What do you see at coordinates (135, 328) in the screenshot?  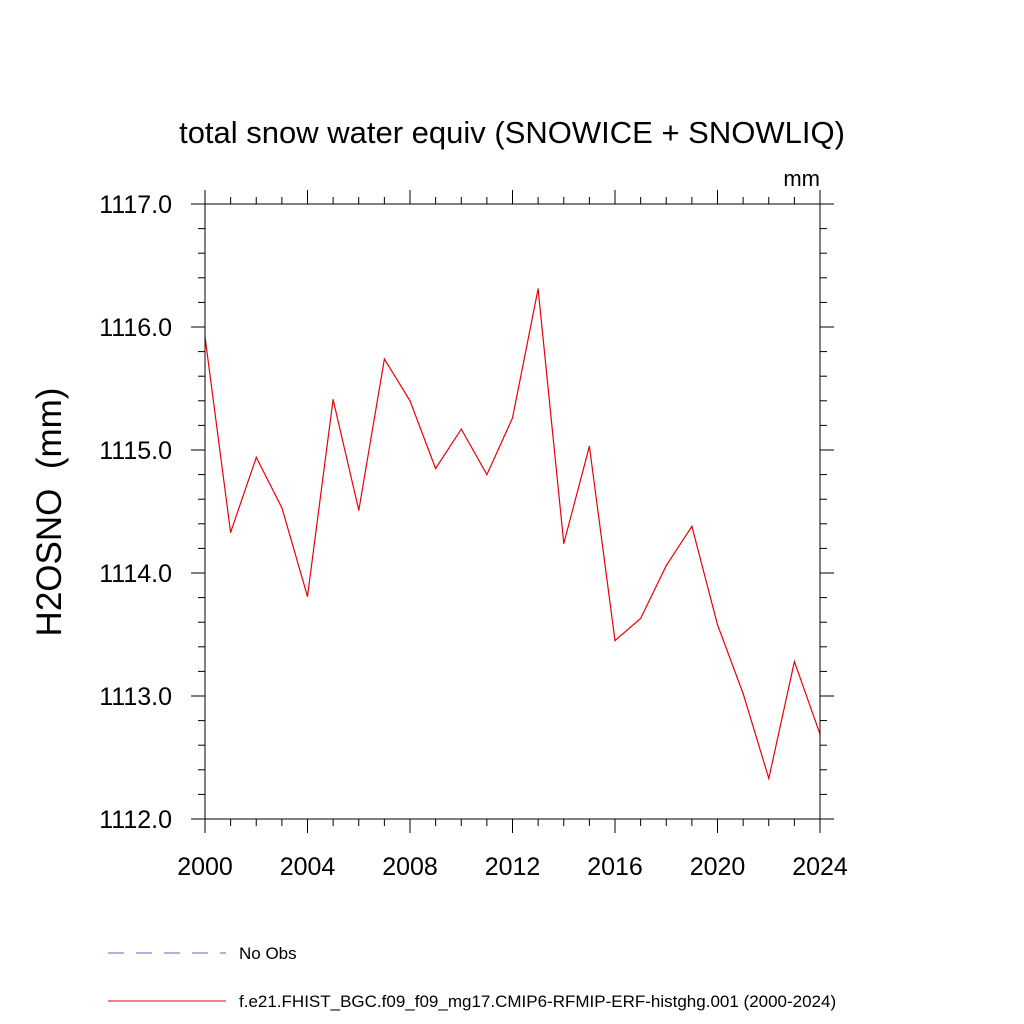 I see `y-tick-label: 1116.0` at bounding box center [135, 328].